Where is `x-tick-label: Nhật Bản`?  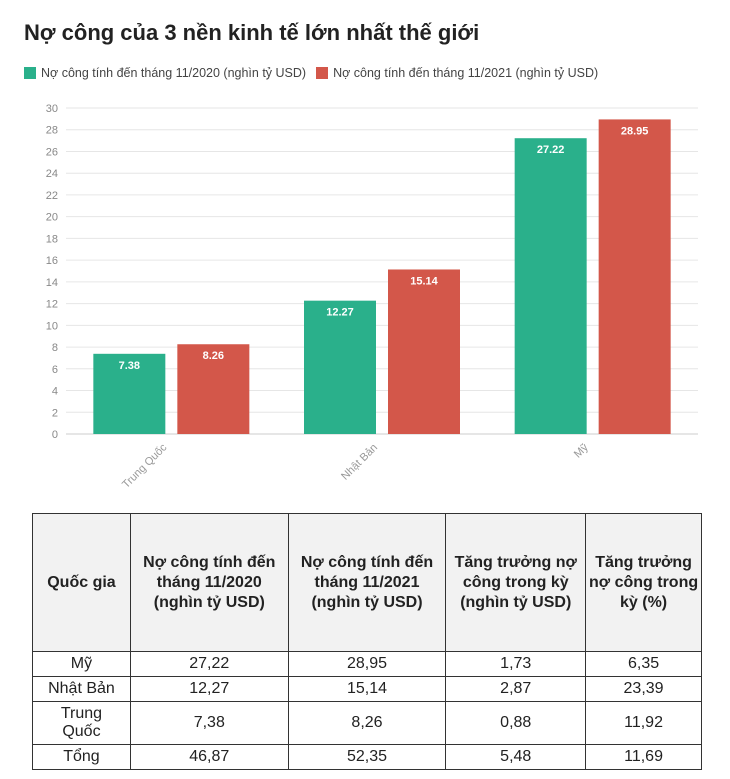 x-tick-label: Nhật Bản is located at coordinates (359, 462).